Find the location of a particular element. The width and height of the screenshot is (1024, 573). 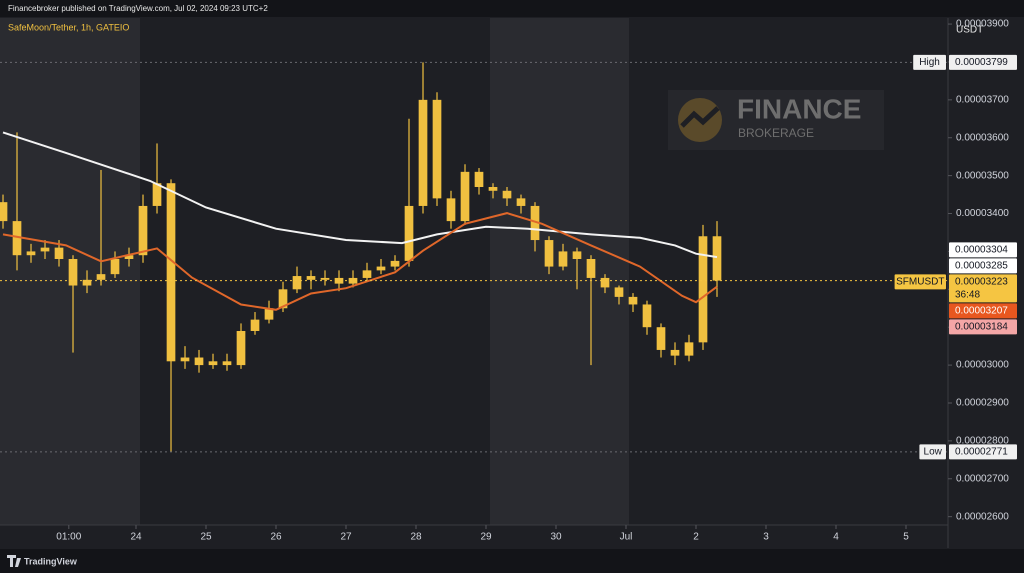

moving-average-line is located at coordinates (360, 261).